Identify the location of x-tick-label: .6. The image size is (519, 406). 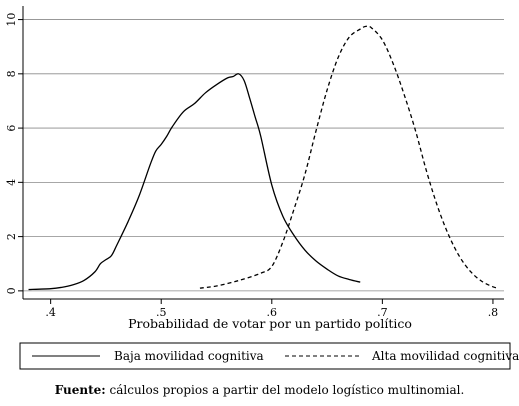
(272, 312).